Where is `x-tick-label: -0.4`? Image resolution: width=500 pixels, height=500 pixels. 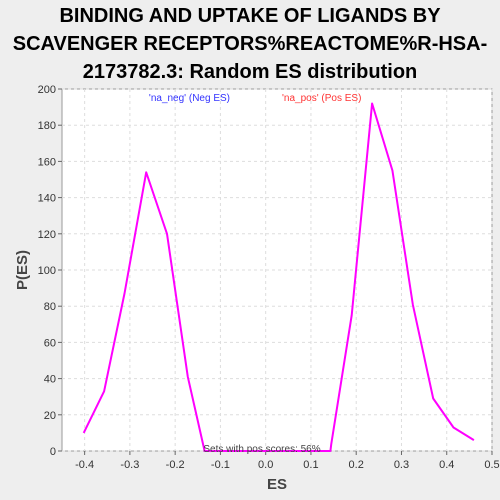 x-tick-label: -0.4 is located at coordinates (84, 465).